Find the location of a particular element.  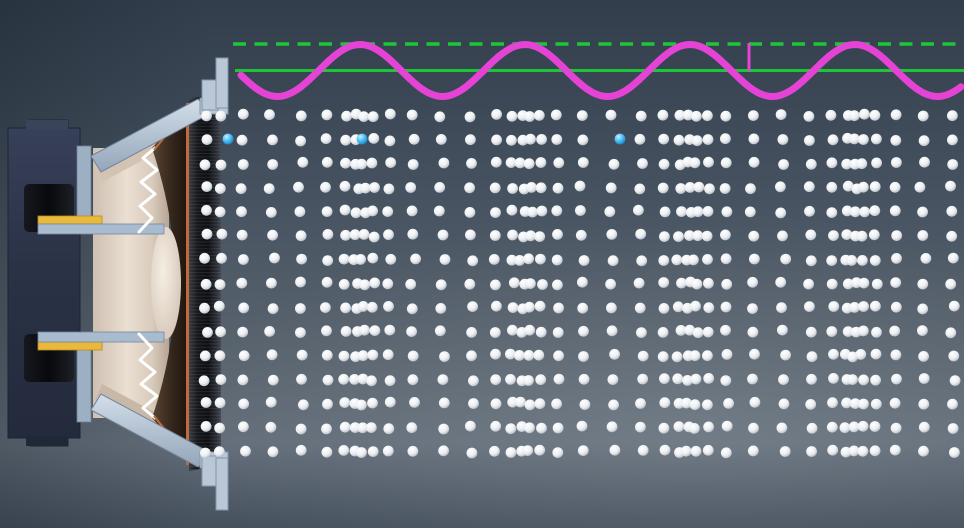

frame-bar is located at coordinates (101, 229).